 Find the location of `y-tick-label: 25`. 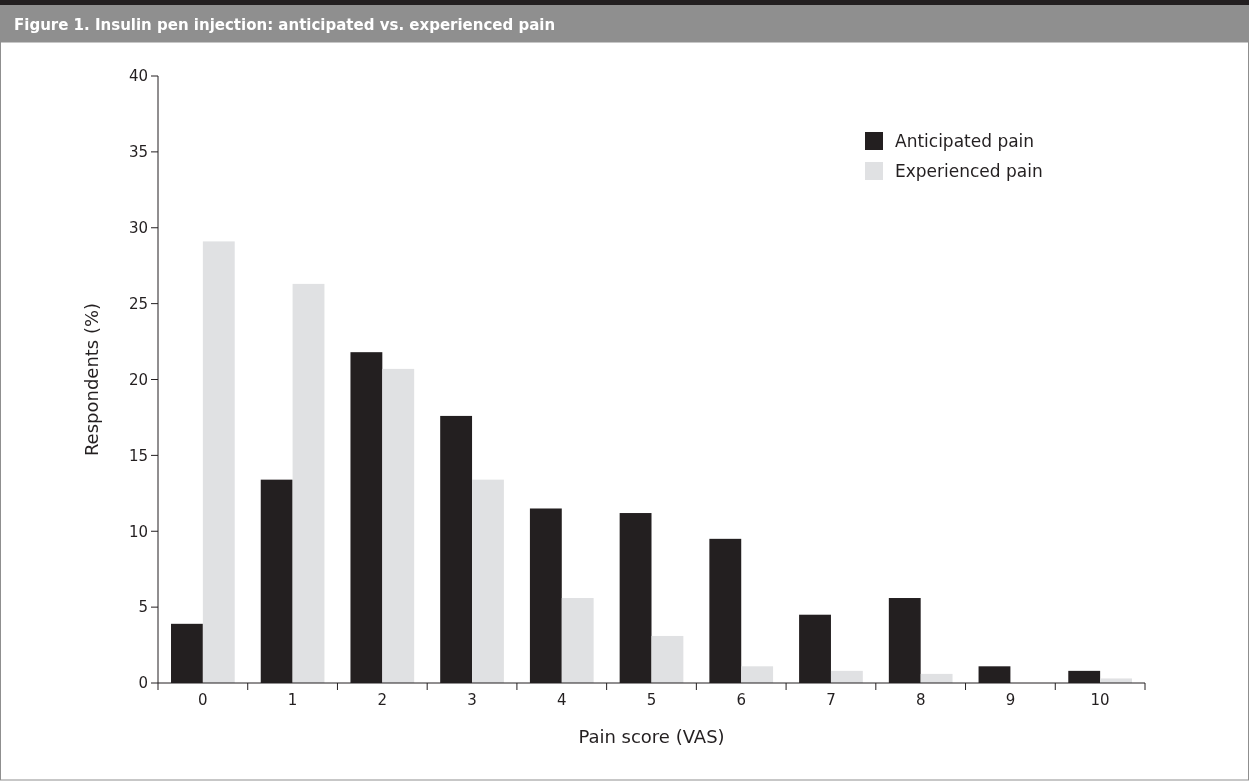

y-tick-label: 25 is located at coordinates (138, 303).